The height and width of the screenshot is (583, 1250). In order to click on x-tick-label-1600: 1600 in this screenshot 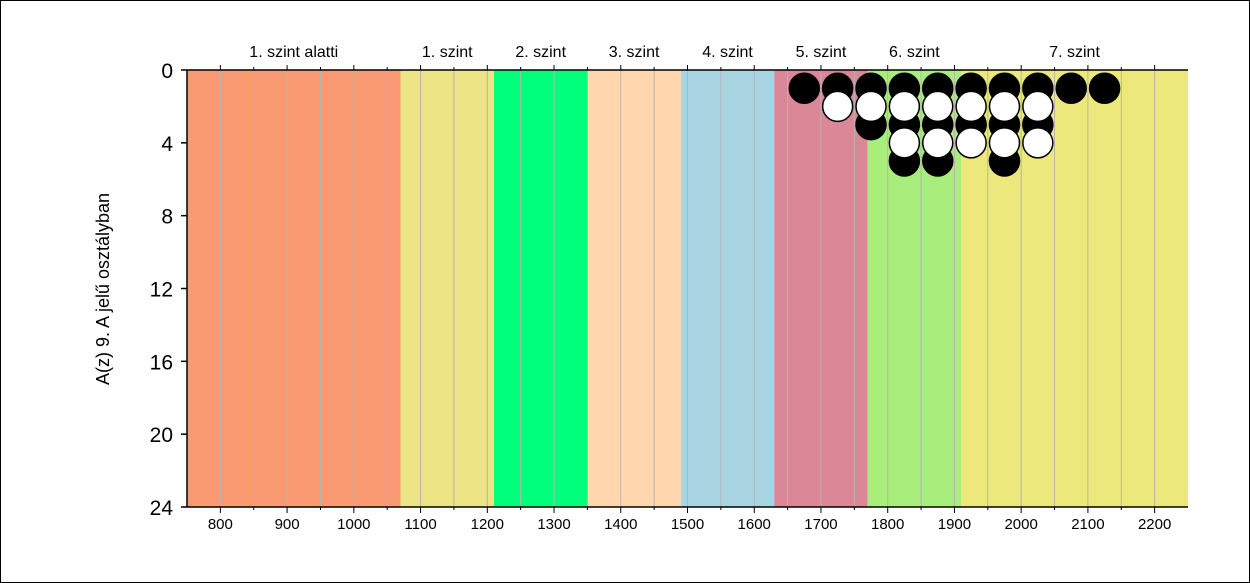, I will do `click(754, 524)`.